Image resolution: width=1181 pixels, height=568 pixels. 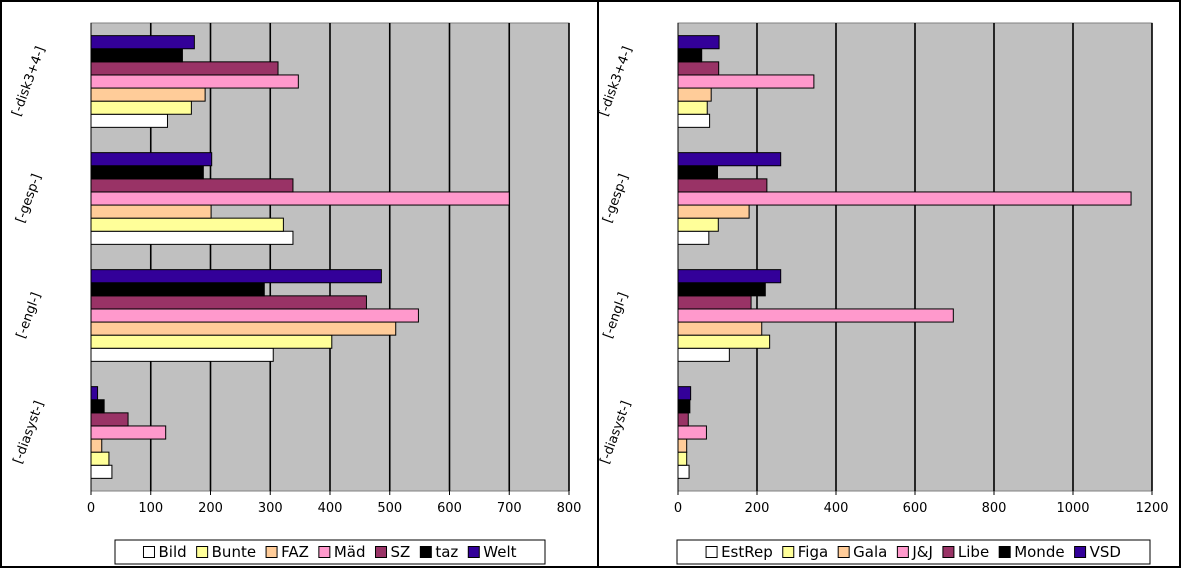 What do you see at coordinates (813, 552) in the screenshot?
I see `legend-label: Figa` at bounding box center [813, 552].